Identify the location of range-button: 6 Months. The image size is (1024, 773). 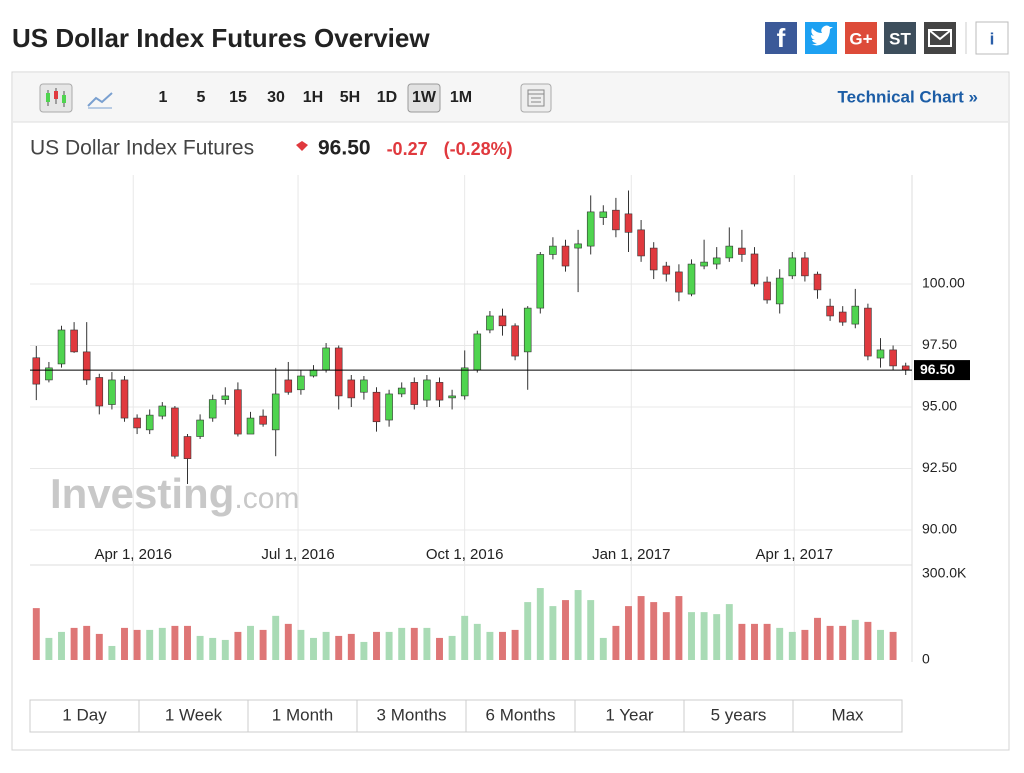
(521, 714).